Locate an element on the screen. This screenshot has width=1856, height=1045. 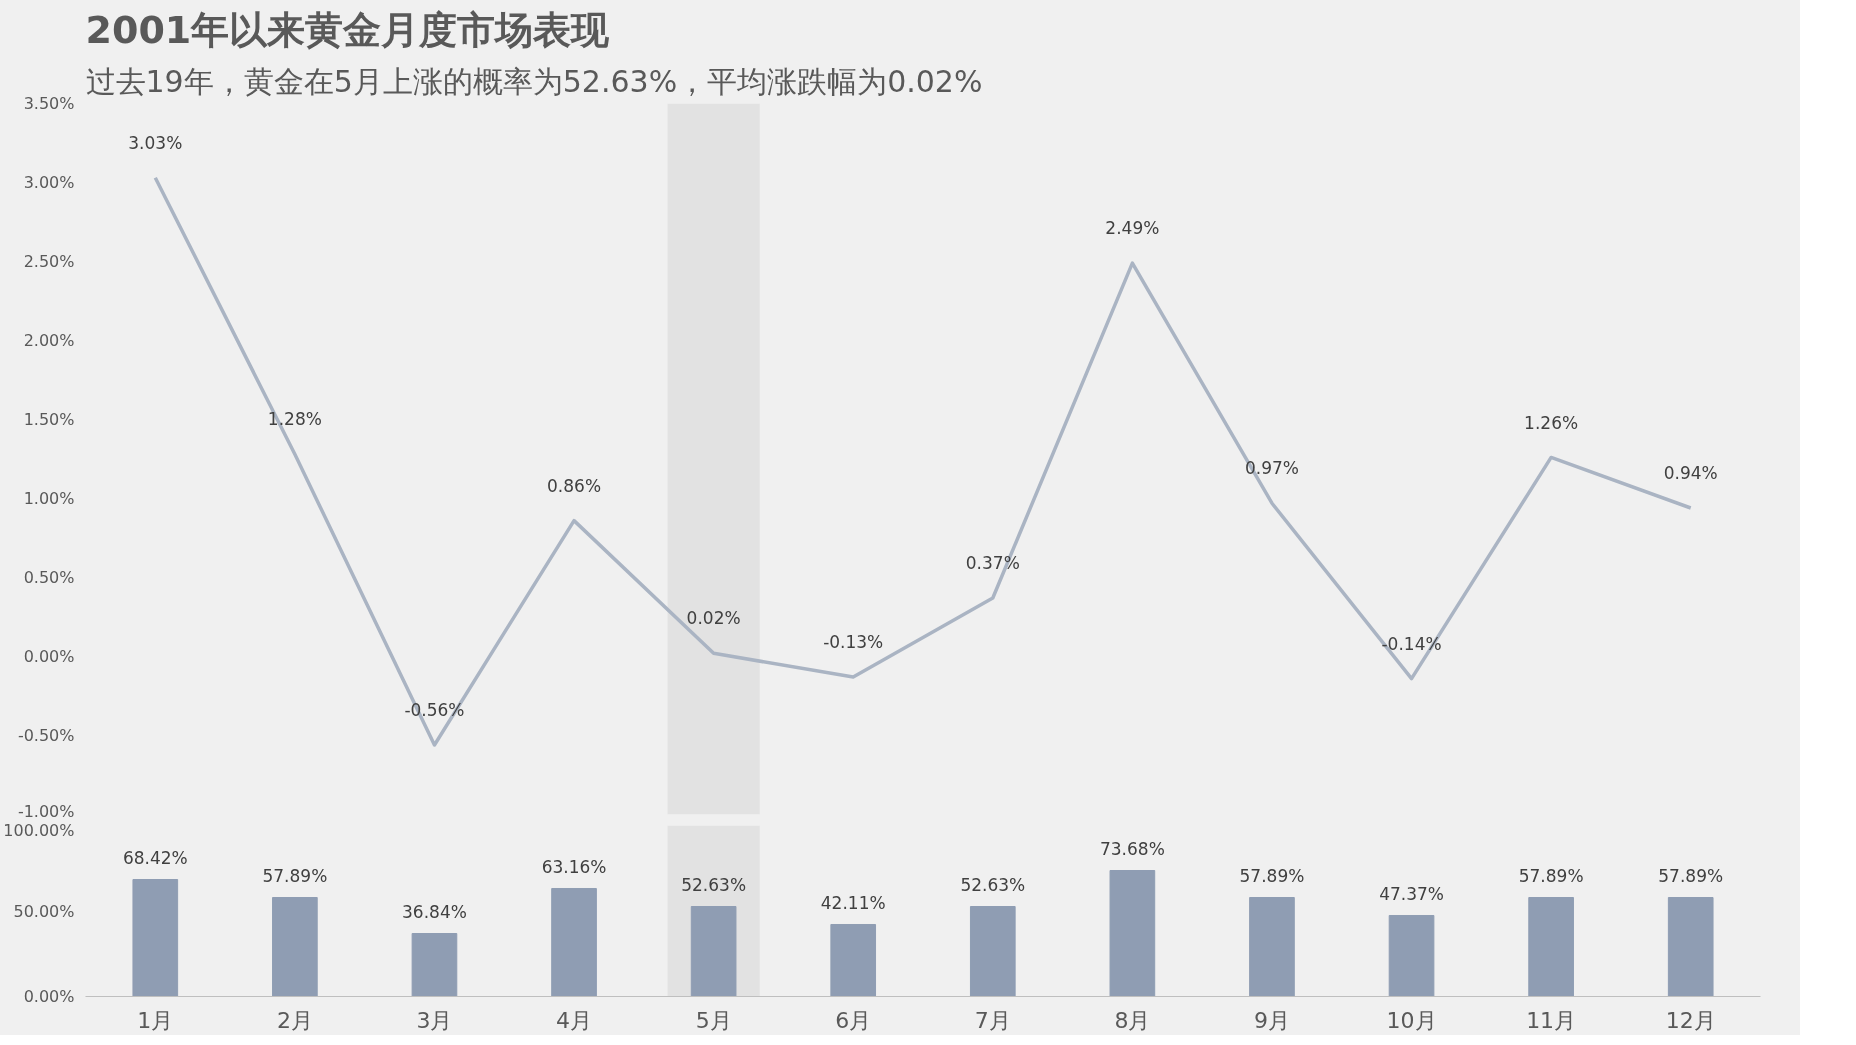
x-tick-label: 10月 is located at coordinates (1411, 1020).